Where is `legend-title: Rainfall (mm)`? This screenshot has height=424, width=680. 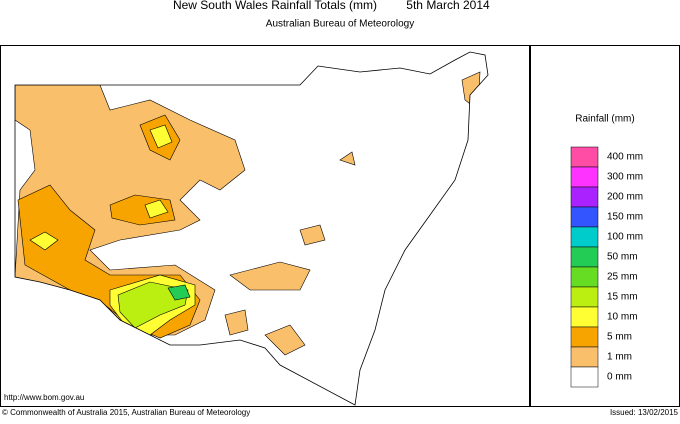
legend-title: Rainfall (mm) is located at coordinates (604, 119).